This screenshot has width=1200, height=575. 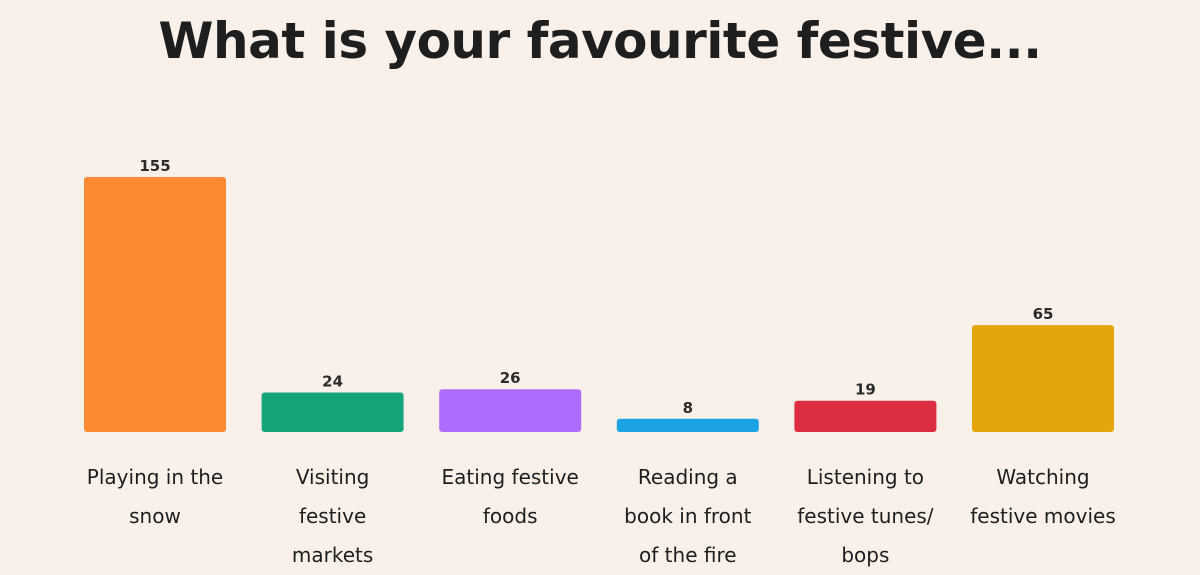 What do you see at coordinates (510, 477) in the screenshot?
I see `category-label-line: Eating festive` at bounding box center [510, 477].